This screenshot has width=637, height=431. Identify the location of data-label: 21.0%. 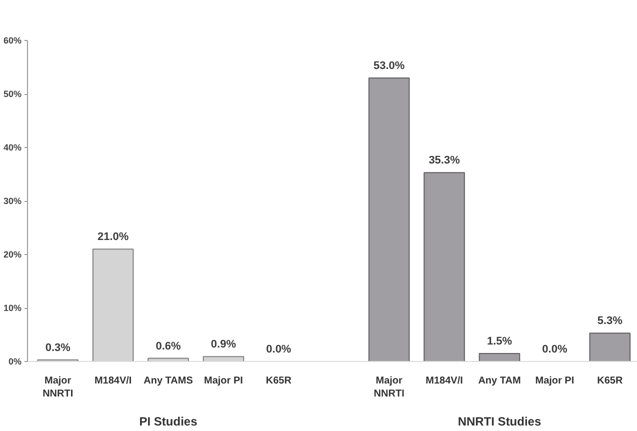
(113, 237).